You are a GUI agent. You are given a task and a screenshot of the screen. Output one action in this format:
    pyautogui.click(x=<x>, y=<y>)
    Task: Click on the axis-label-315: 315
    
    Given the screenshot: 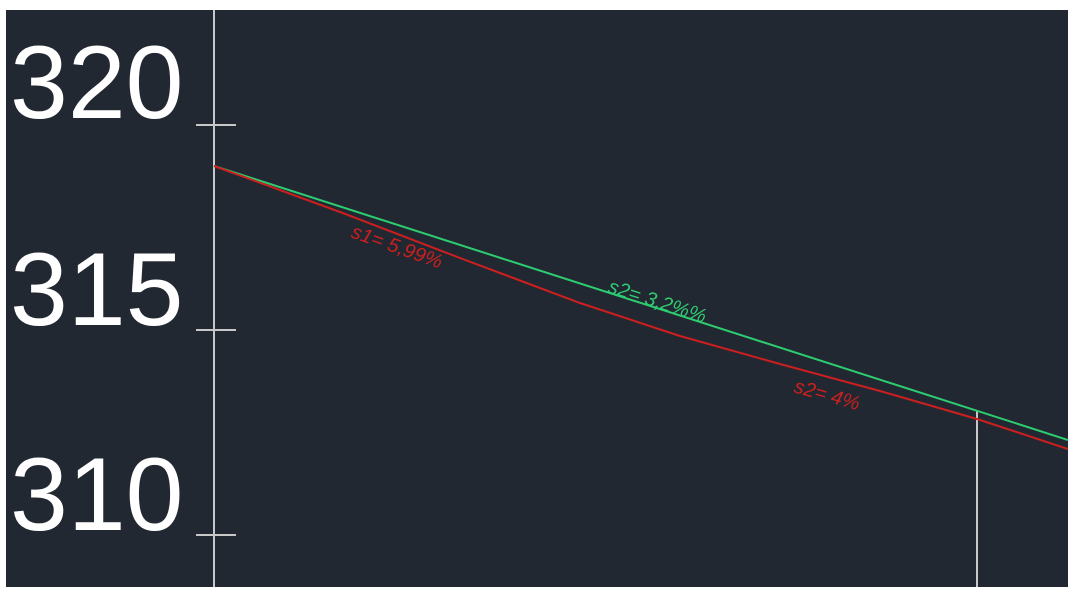 What is the action you would take?
    pyautogui.click(x=97, y=290)
    